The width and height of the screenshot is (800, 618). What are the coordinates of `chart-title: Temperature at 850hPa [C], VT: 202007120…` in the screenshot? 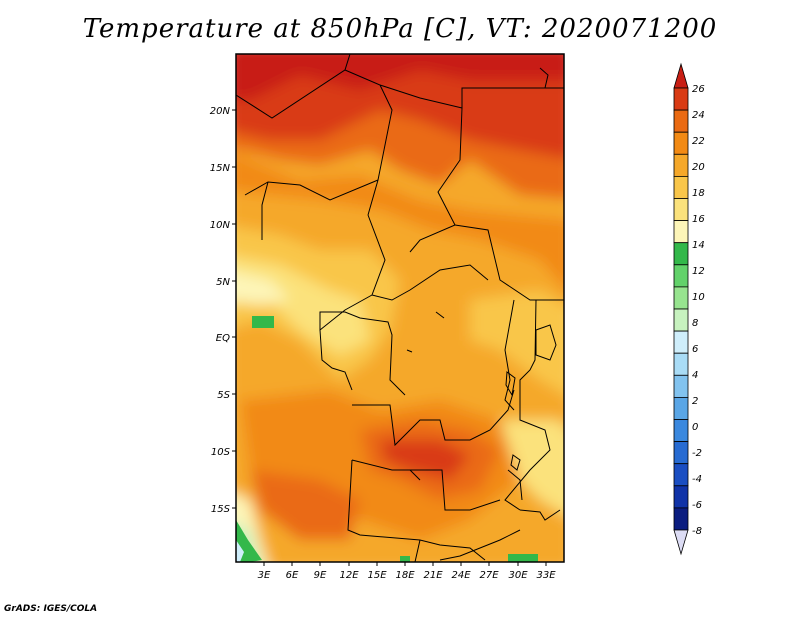 It's located at (400, 29).